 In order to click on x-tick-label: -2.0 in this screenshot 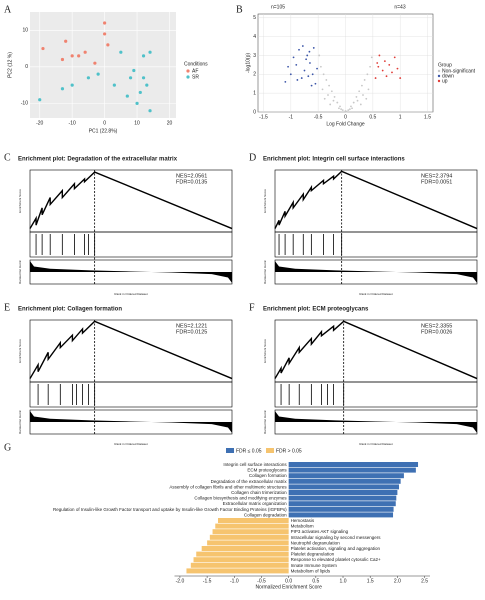, I will do `click(180, 581)`.